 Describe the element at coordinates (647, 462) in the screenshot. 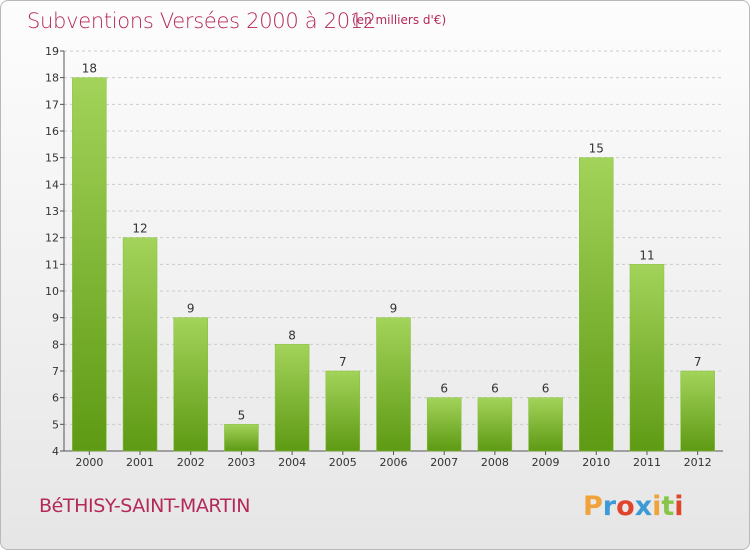

I see `x-tick-label-2011: 2011` at that location.